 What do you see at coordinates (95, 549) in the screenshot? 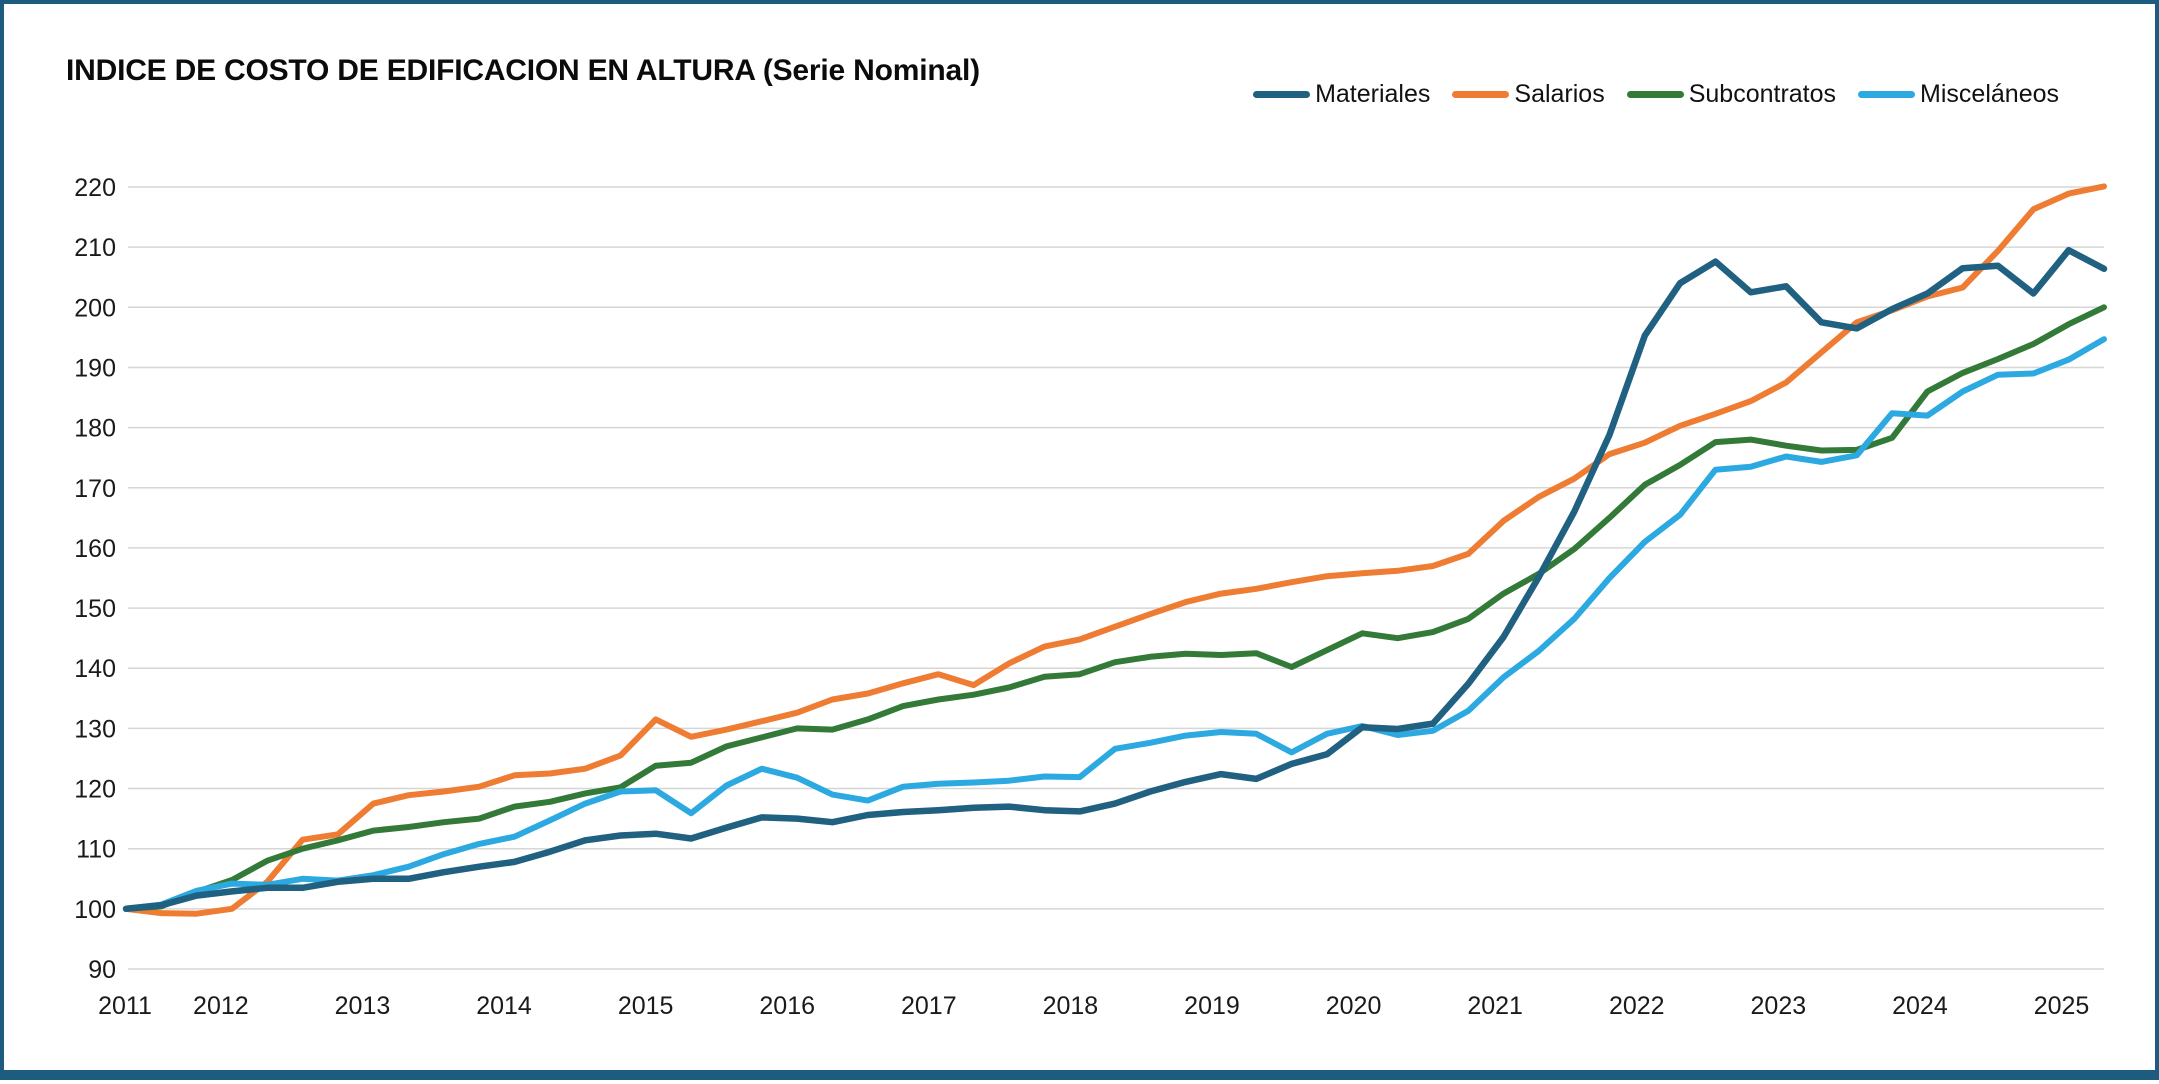
I see `y-axis-tick-label: 160` at bounding box center [95, 549].